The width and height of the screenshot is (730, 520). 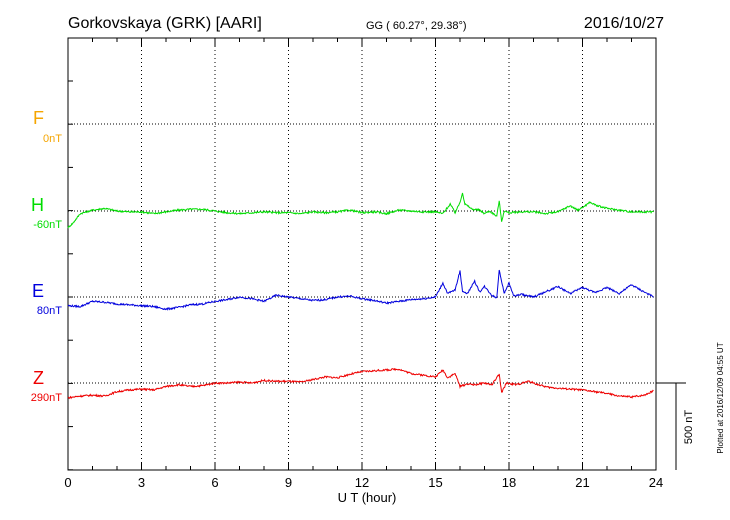 I want to click on x-tick-label: 6, so click(x=214, y=482).